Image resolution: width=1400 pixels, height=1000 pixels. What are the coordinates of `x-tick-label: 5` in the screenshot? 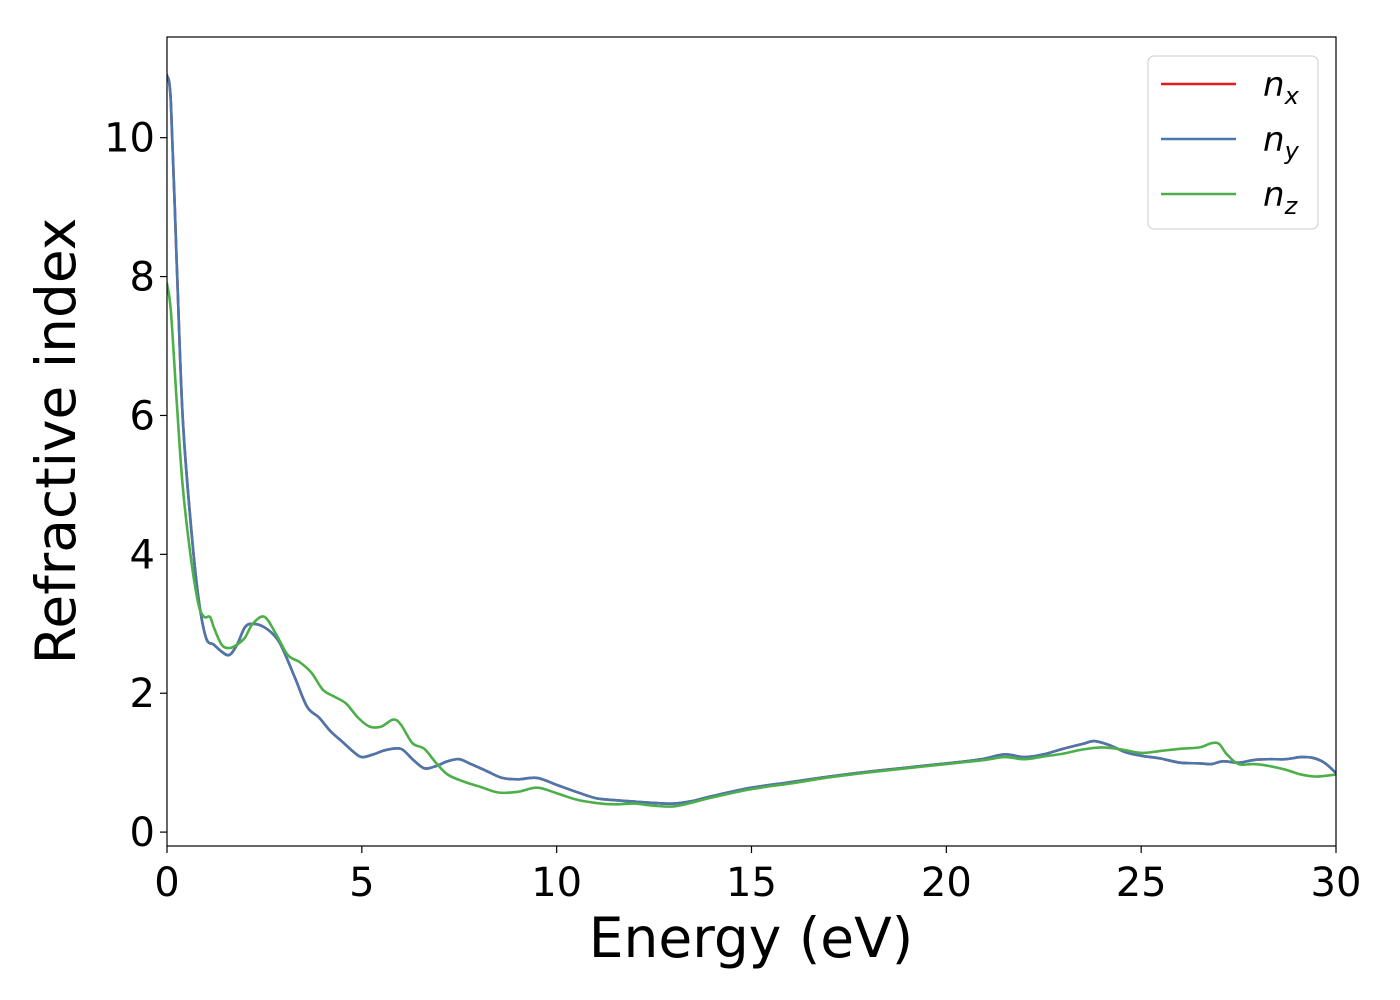 It's located at (361, 883).